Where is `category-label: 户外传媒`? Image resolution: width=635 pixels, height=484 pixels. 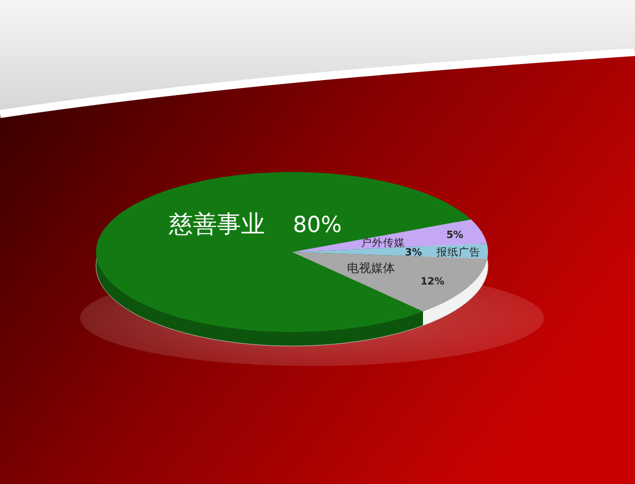
category-label: 户外传媒 is located at coordinates (382, 243).